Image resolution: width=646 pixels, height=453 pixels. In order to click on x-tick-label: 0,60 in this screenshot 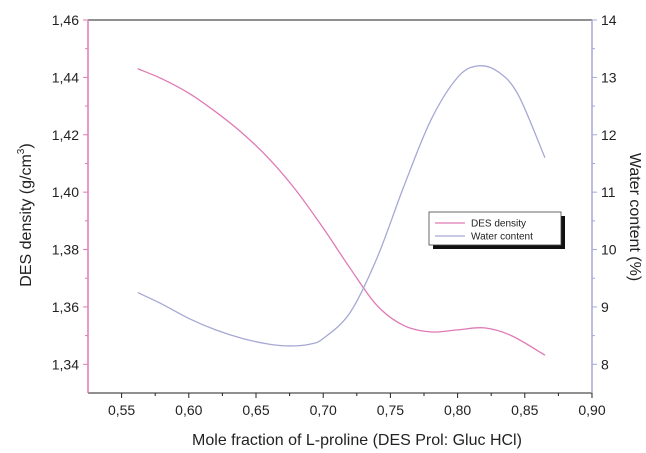, I will do `click(188, 410)`.